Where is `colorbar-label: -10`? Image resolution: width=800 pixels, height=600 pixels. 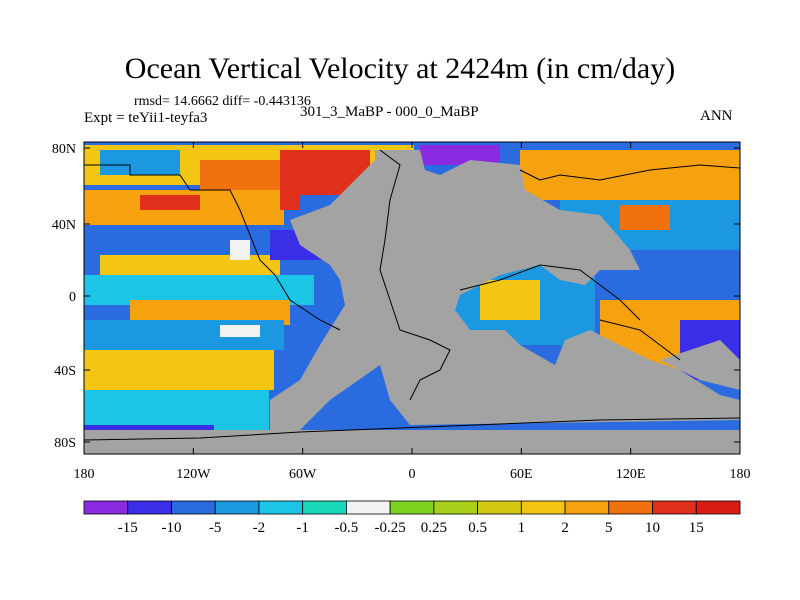
colorbar-label: -10 is located at coordinates (171, 528).